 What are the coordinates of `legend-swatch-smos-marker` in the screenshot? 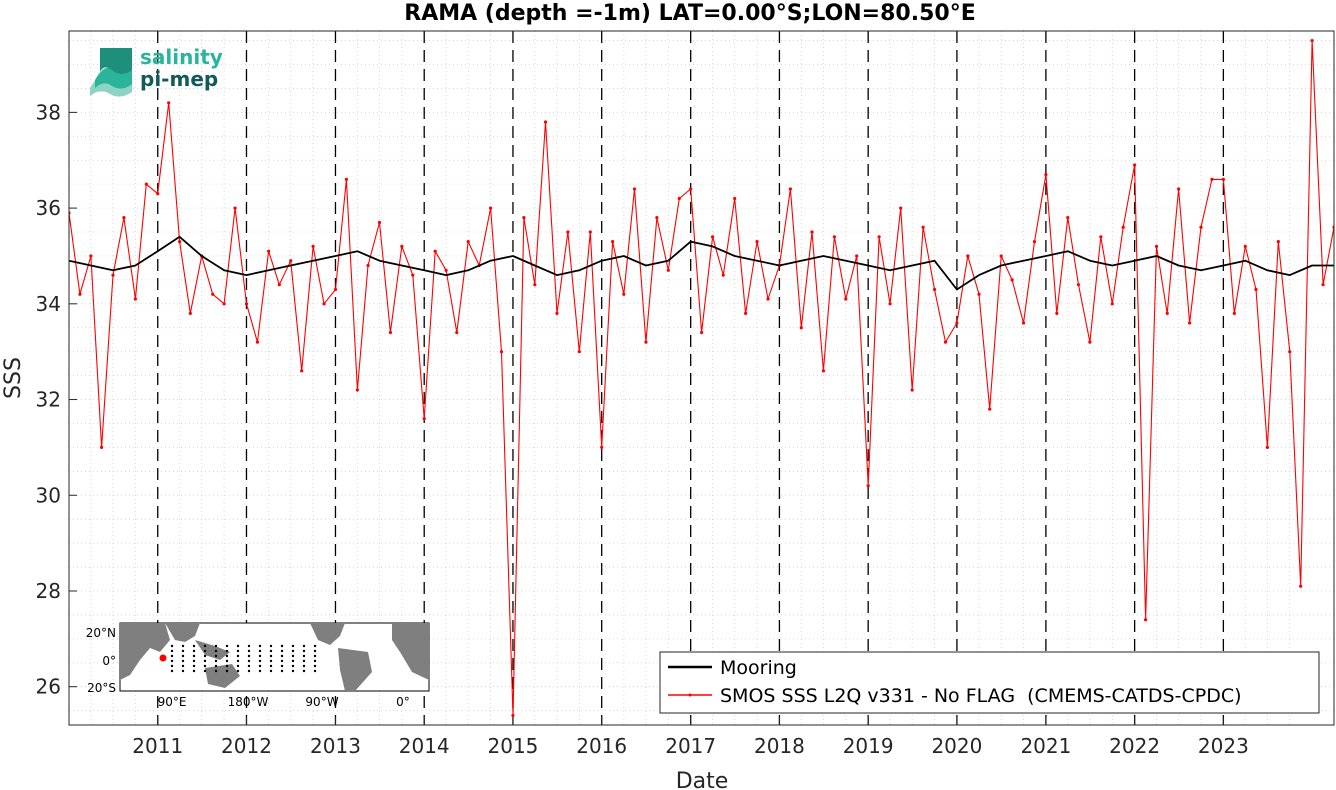 It's located at (690, 695).